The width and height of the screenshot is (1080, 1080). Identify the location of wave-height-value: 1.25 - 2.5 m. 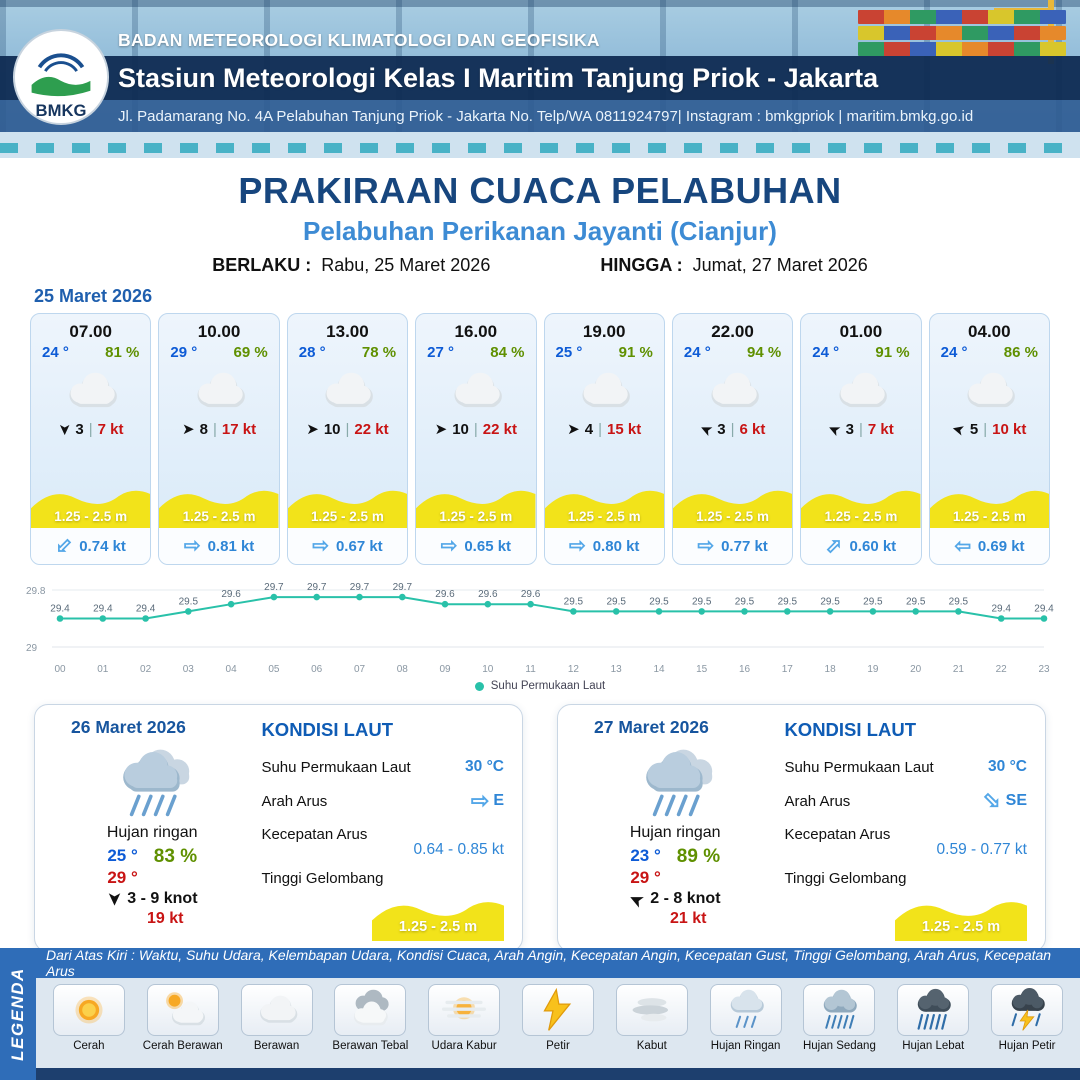
(438, 927).